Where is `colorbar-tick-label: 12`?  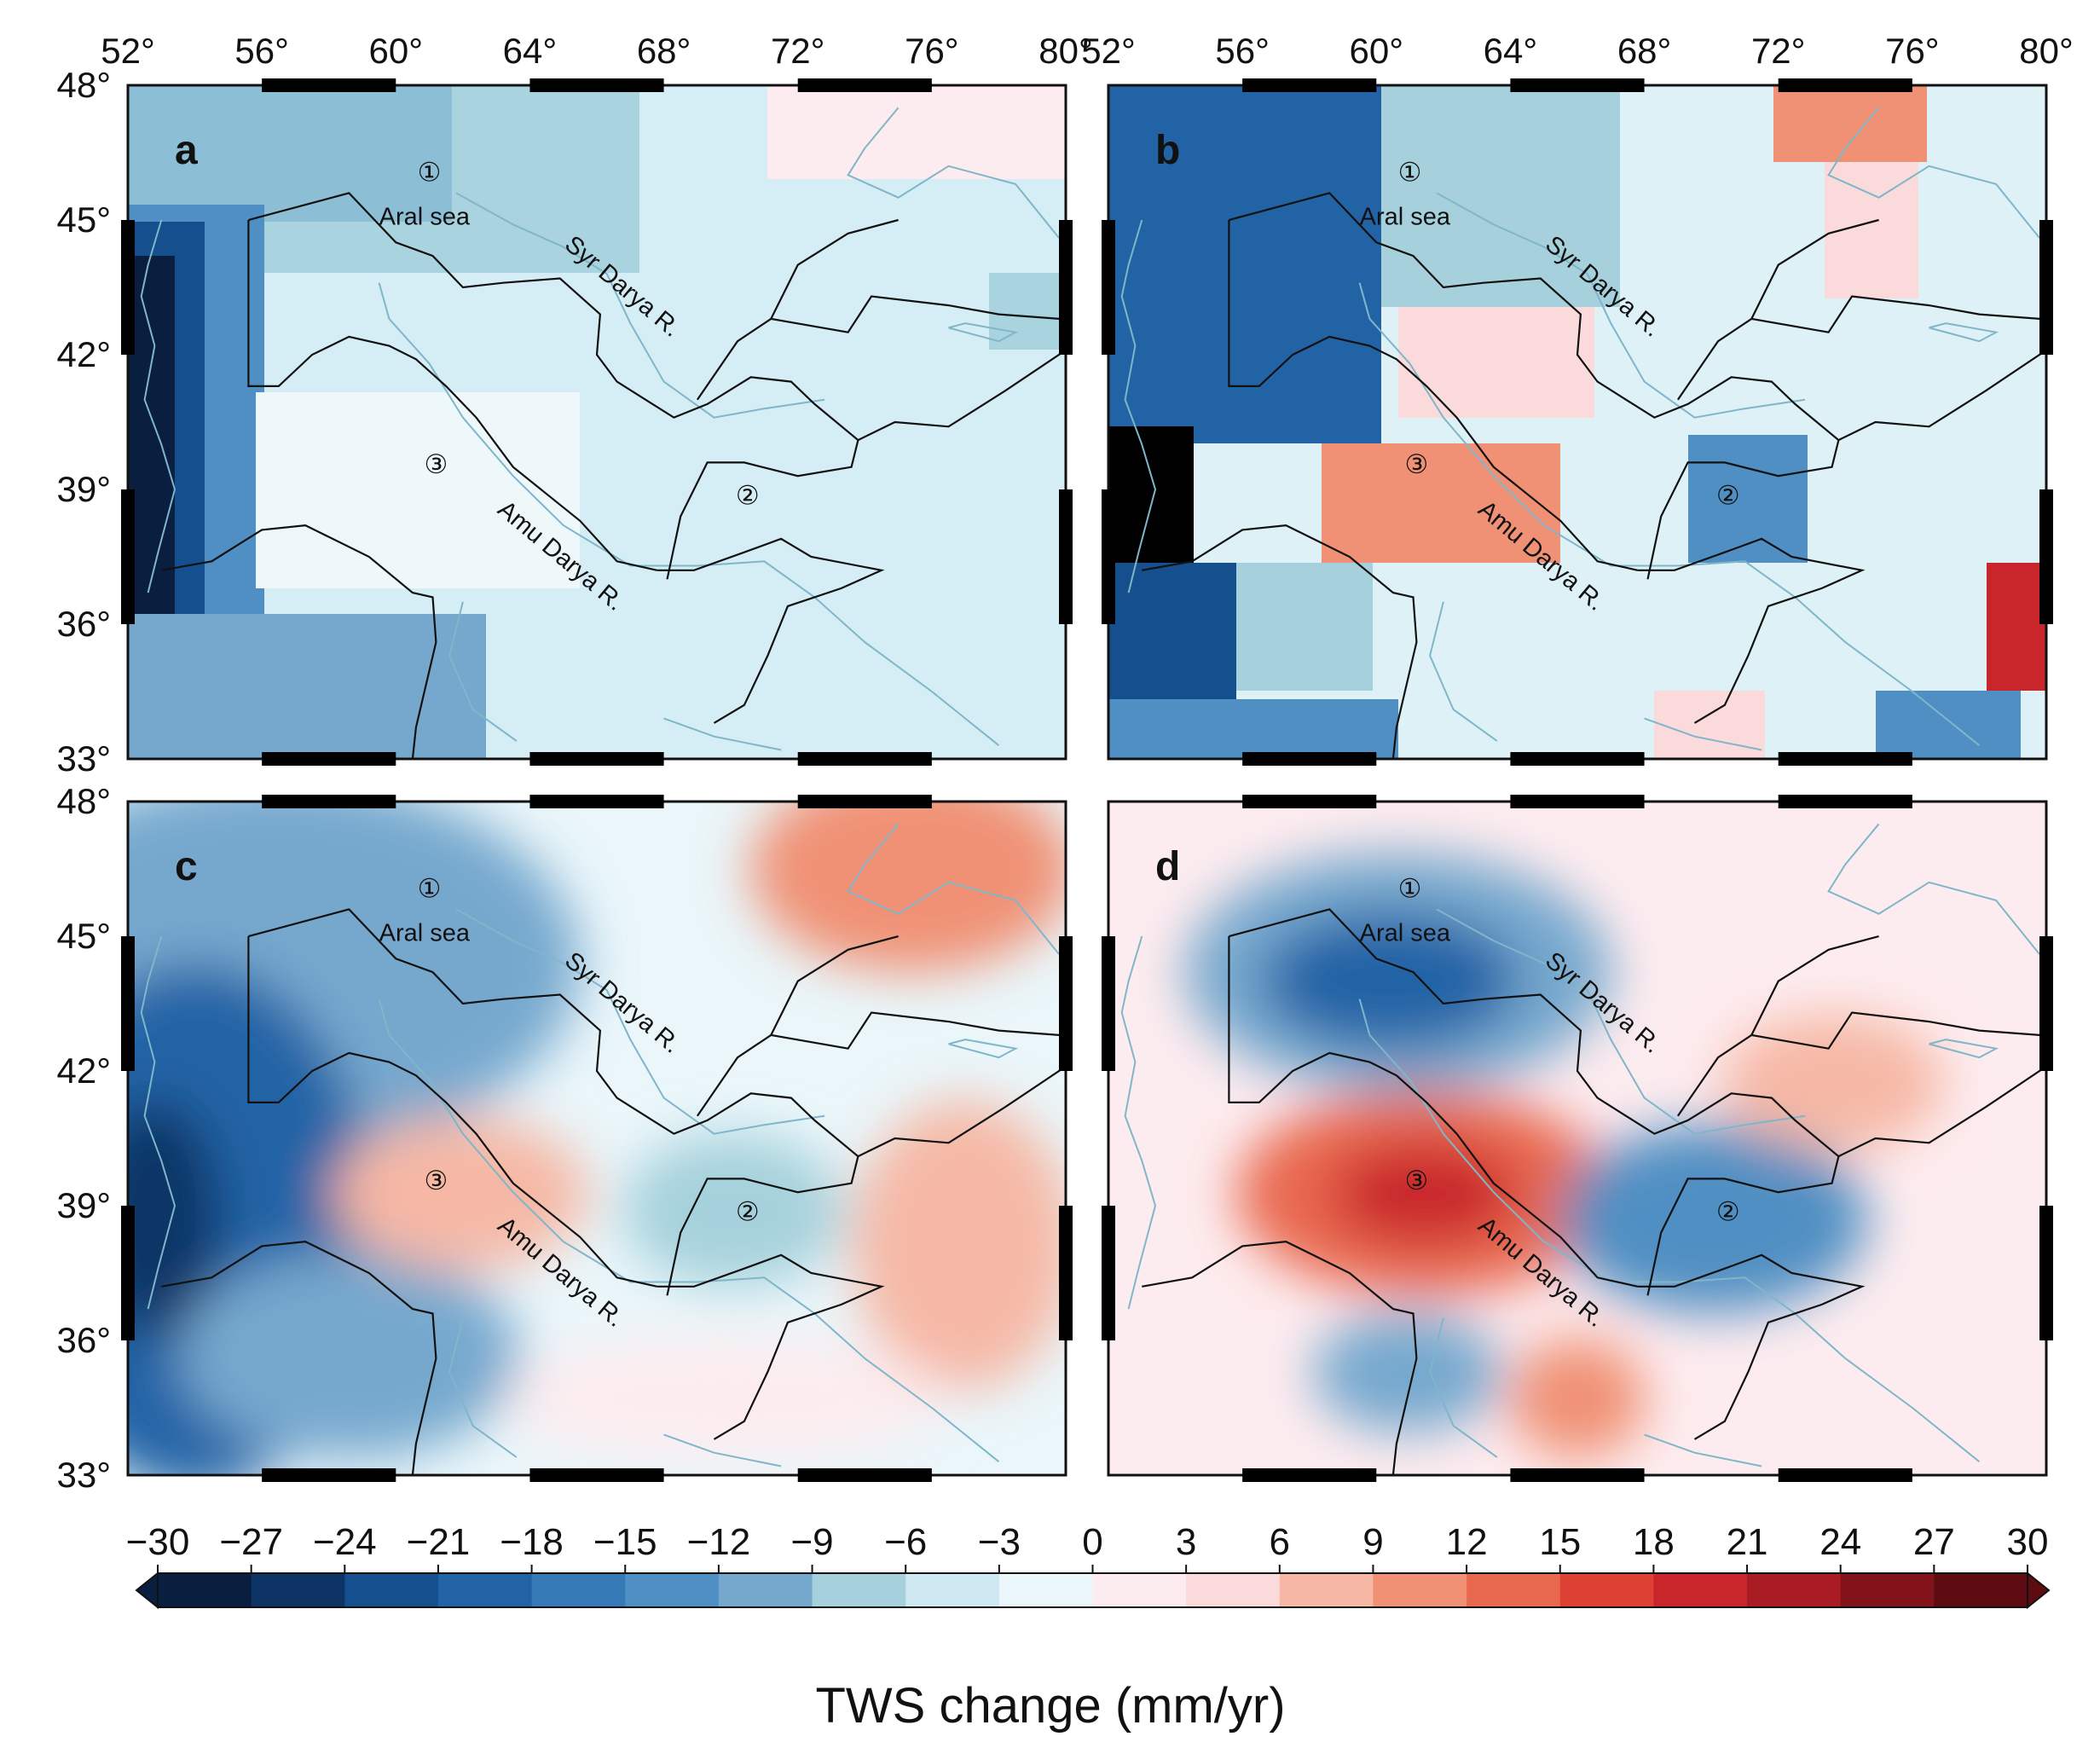 colorbar-tick-label: 12 is located at coordinates (1467, 1542).